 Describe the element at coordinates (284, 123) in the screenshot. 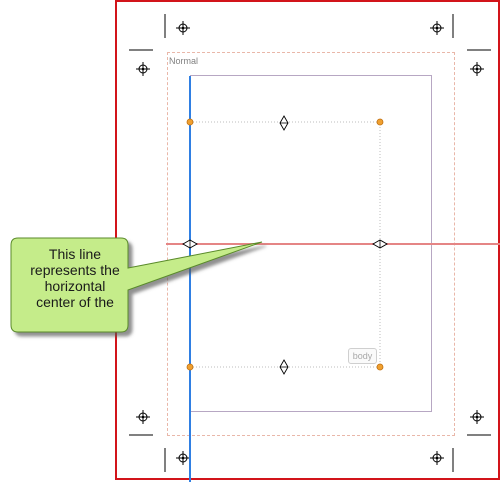

I see `top-resize-handle-icon` at that location.